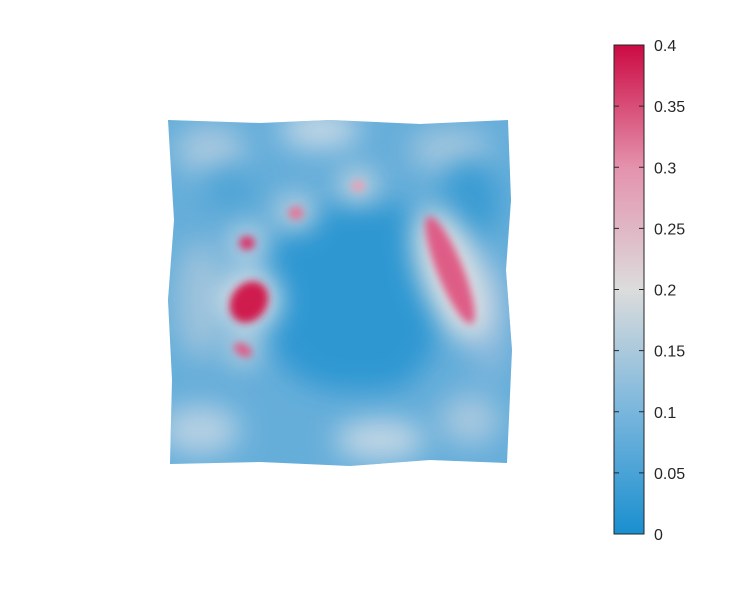 The width and height of the screenshot is (750, 600). Describe the element at coordinates (665, 291) in the screenshot. I see `colorbar-tick-label: 0.2` at that location.